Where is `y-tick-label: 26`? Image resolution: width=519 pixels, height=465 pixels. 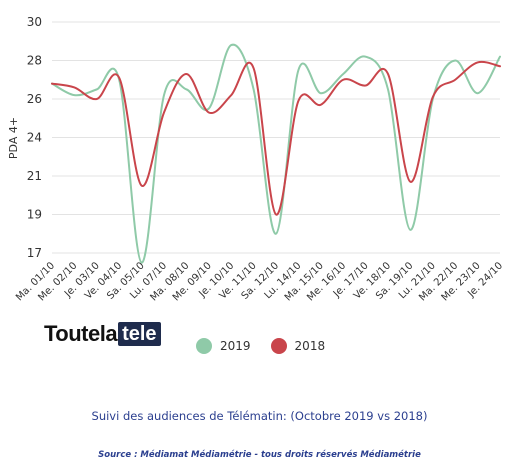 y-tick-label: 26 is located at coordinates (34, 99).